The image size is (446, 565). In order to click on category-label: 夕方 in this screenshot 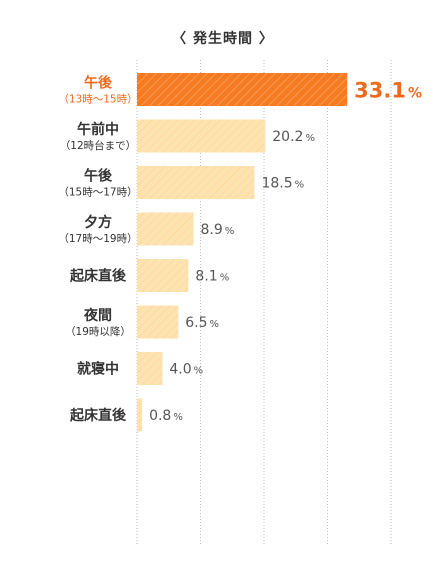, I will do `click(98, 222)`.